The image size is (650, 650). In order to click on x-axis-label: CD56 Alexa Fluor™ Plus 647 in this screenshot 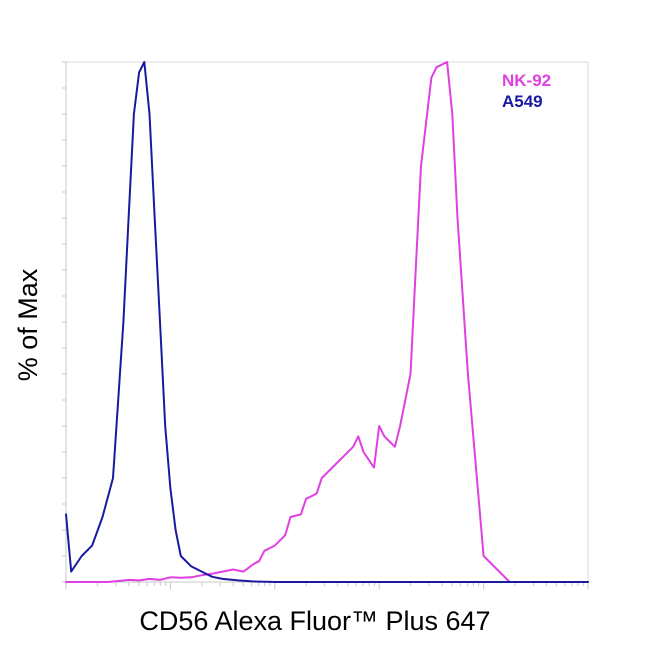, I will do `click(314, 621)`.